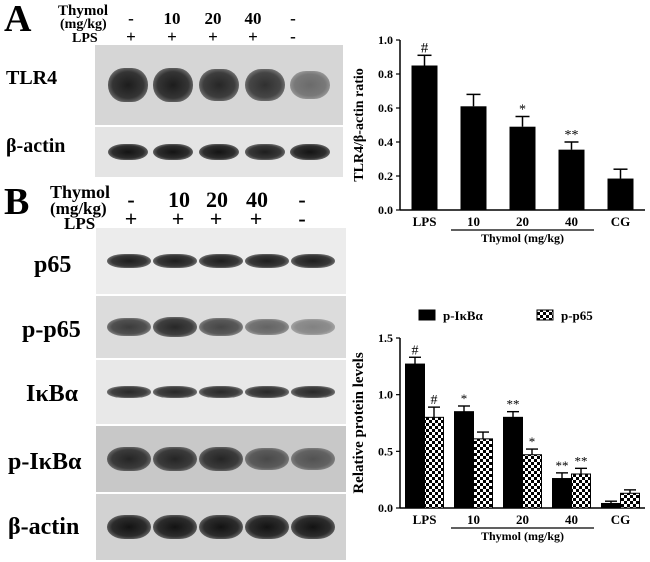 The width and height of the screenshot is (650, 562). What do you see at coordinates (571, 519) in the screenshot?
I see `chart-b-xtick-label: 40` at bounding box center [571, 519].